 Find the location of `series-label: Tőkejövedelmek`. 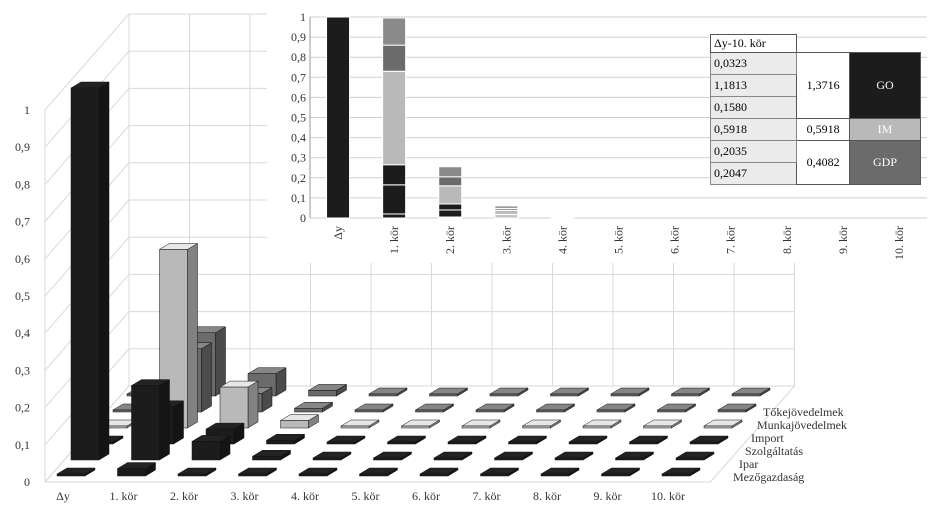

series-label: Tőkejövedelmek is located at coordinates (803, 412).